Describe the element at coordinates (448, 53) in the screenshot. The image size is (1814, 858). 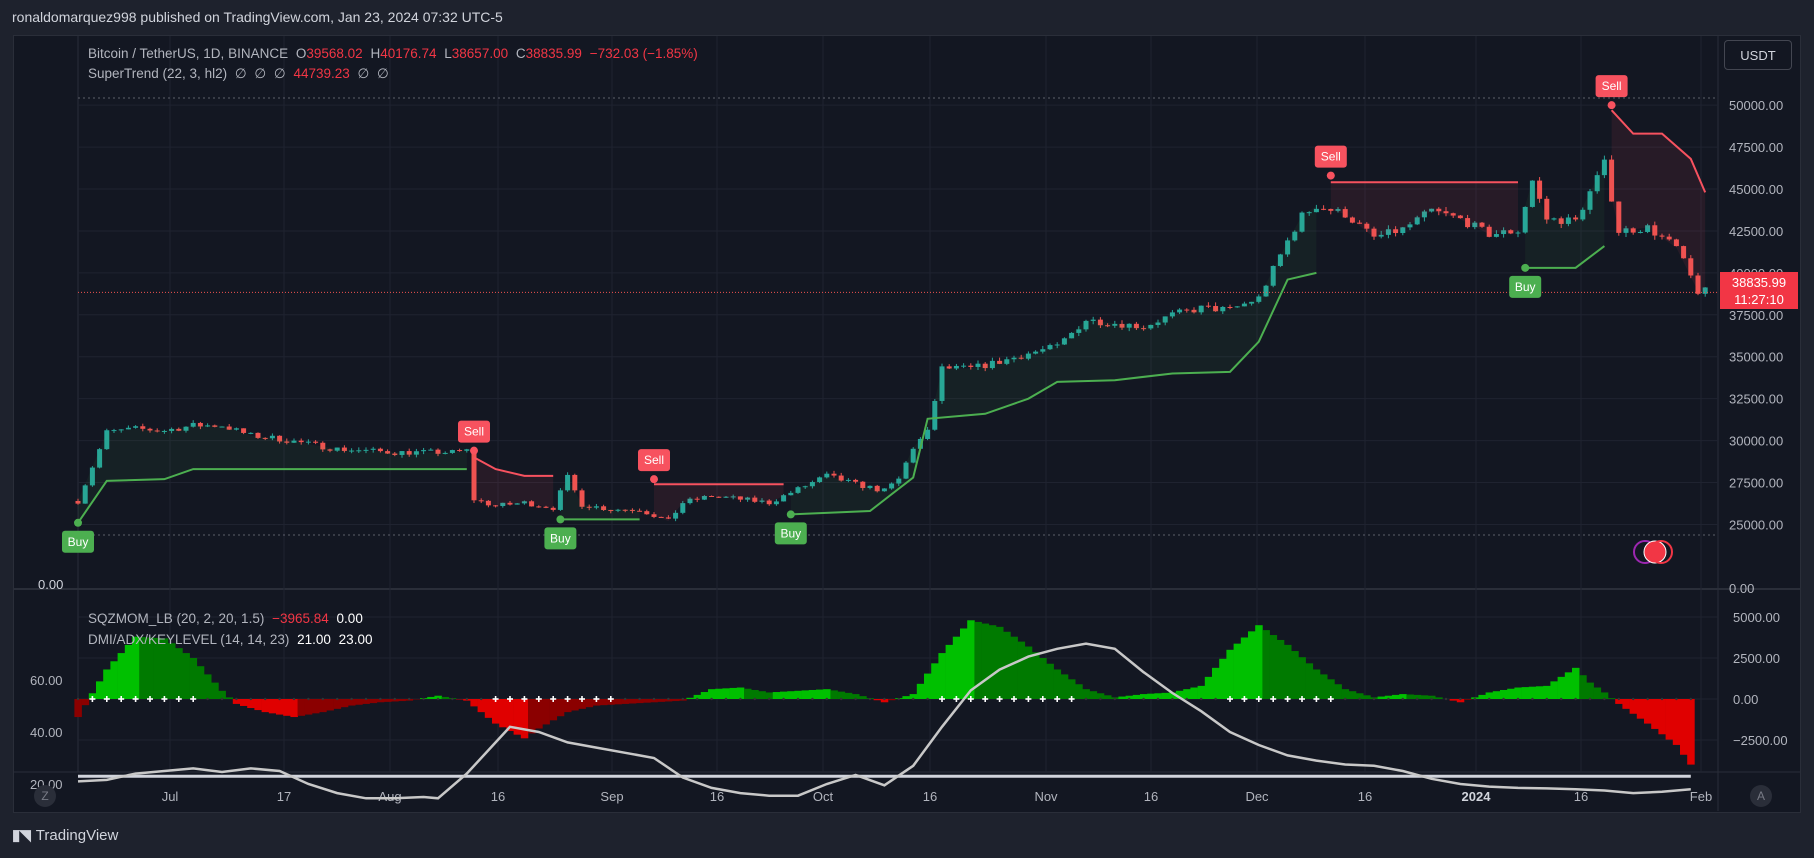
I see `ohlc-low-label: L` at that location.